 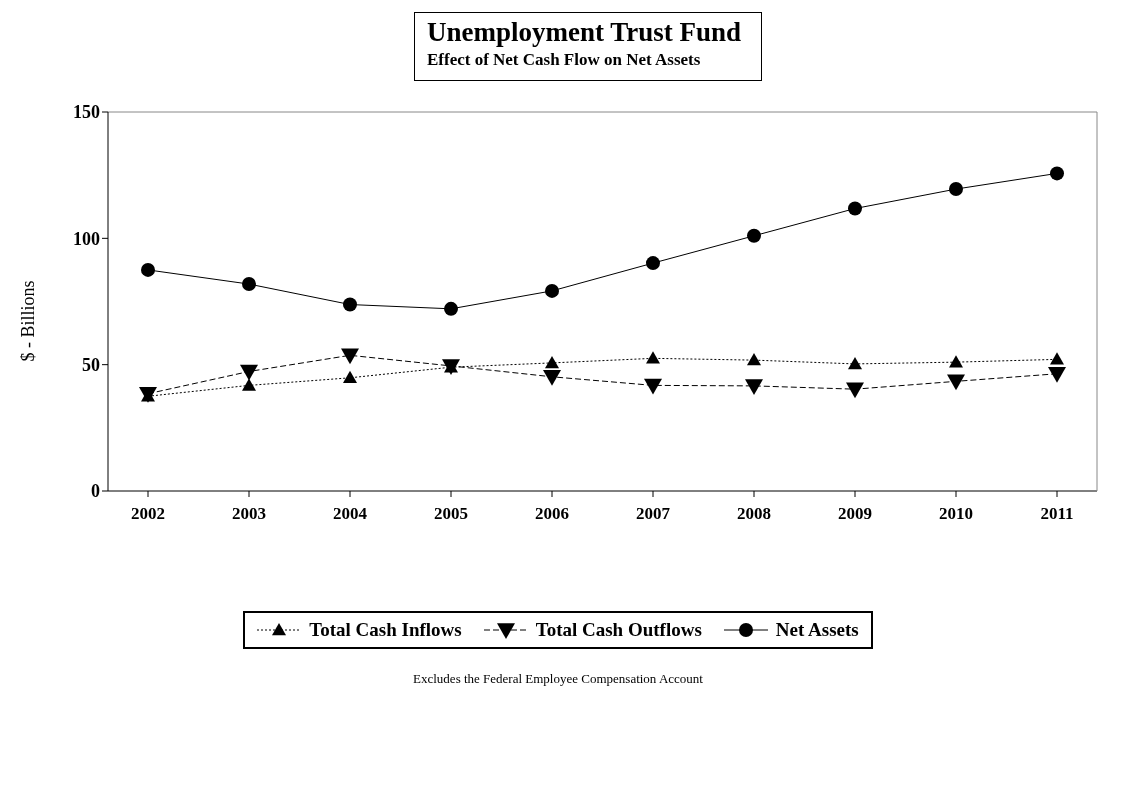 I want to click on y-tick-label: 100, so click(x=86, y=238).